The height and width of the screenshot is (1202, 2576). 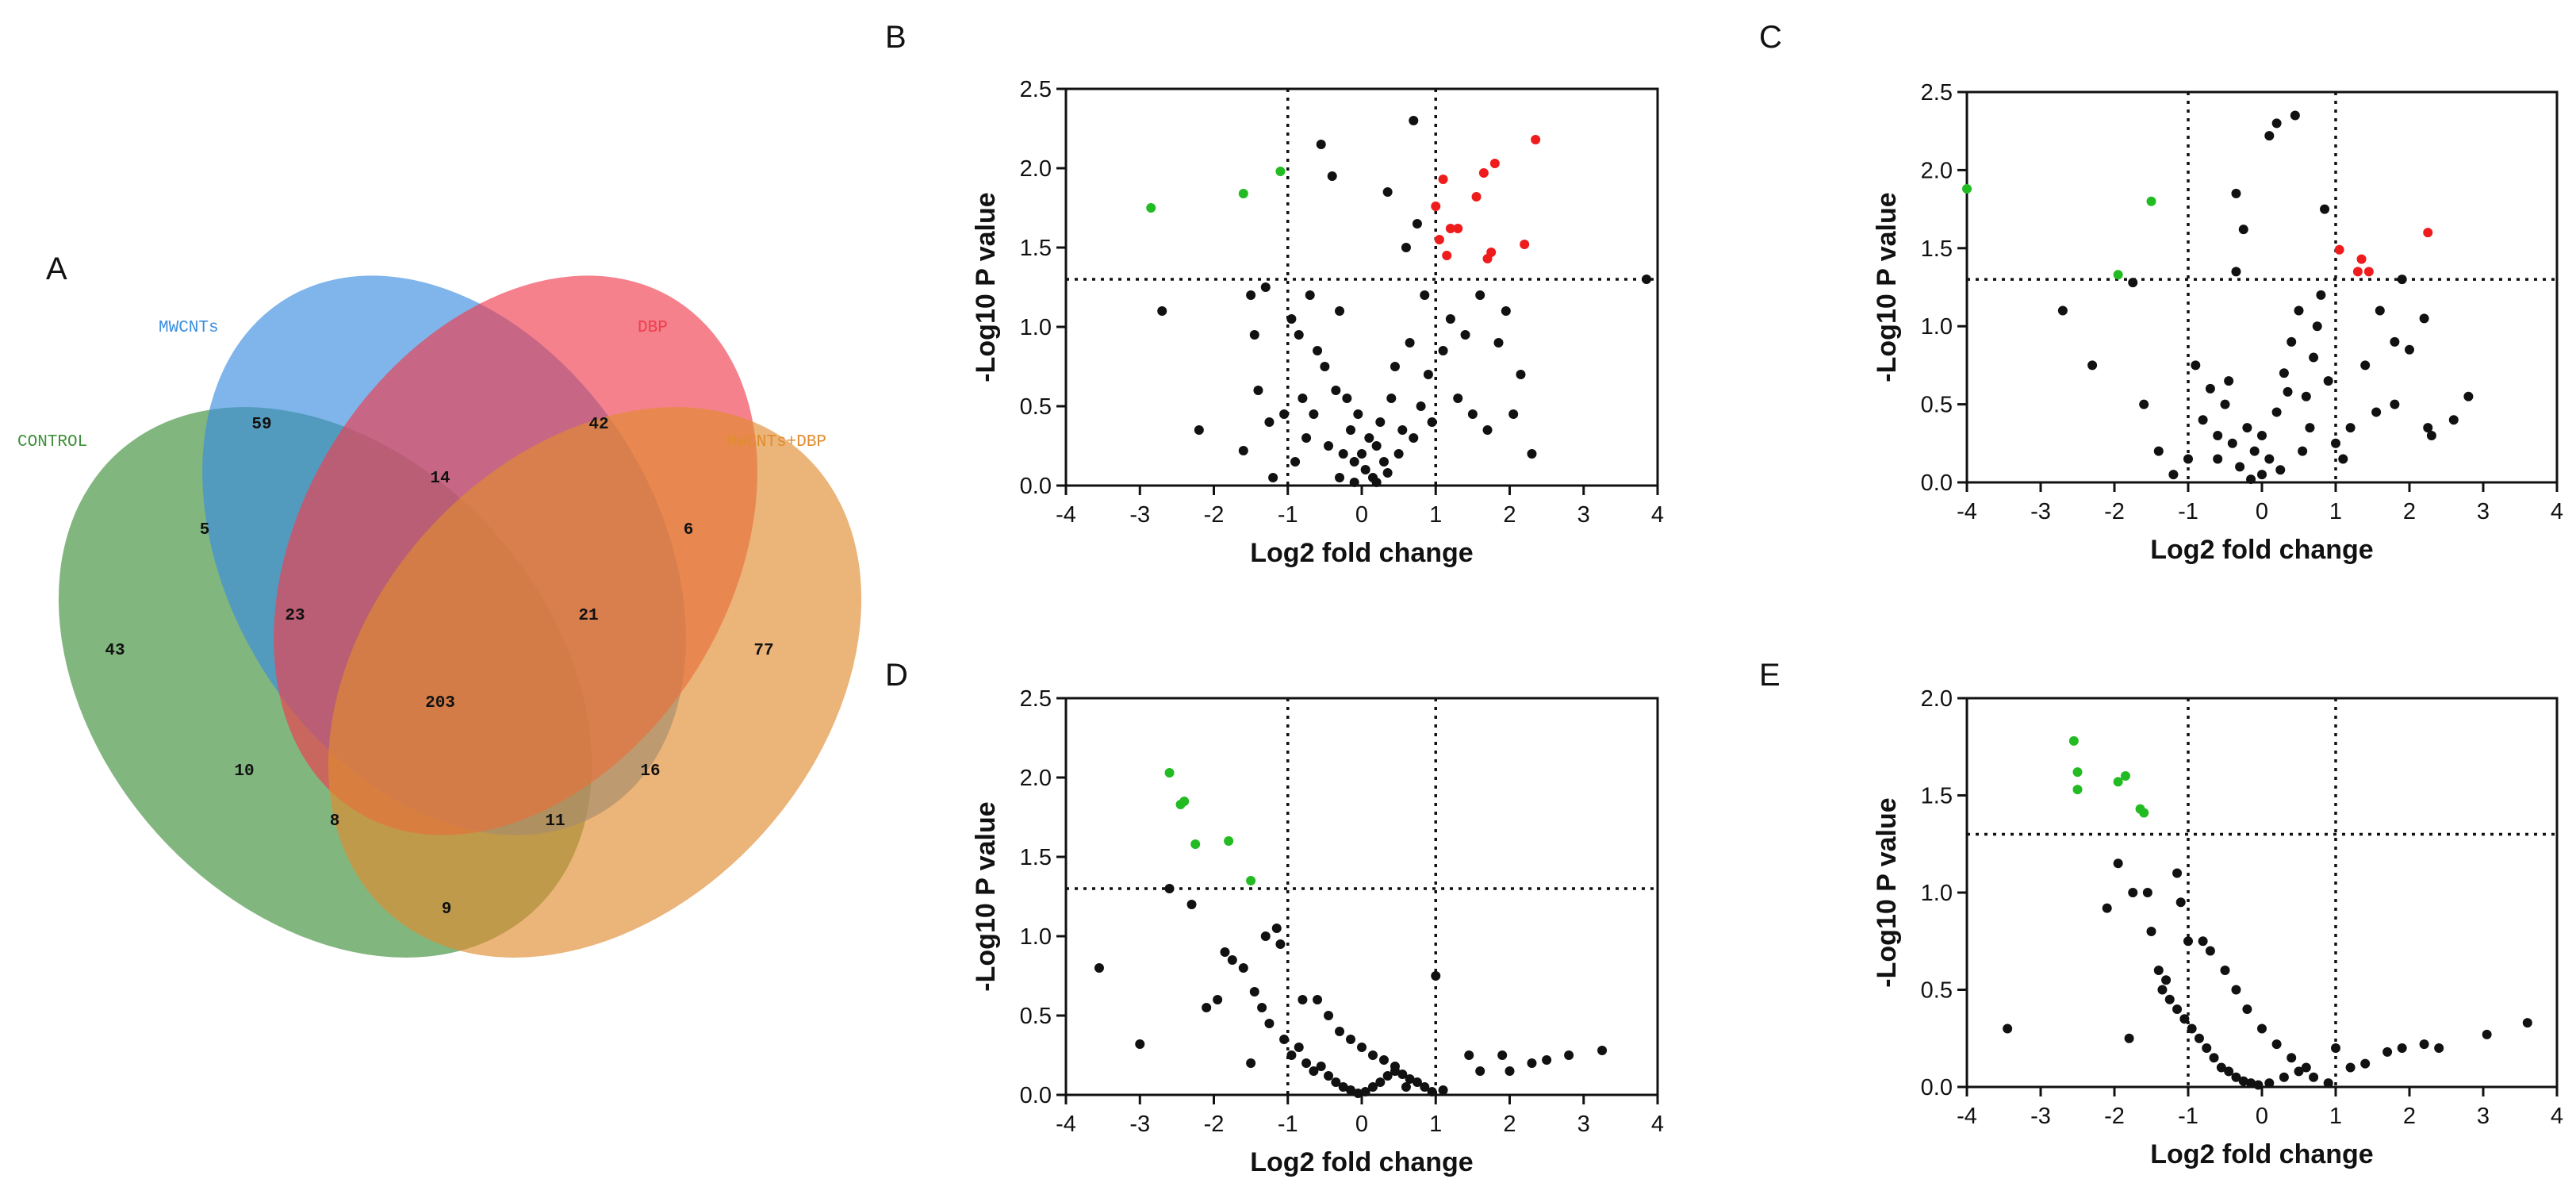 What do you see at coordinates (1937, 93) in the screenshot?
I see `y-tick-label: 2.5` at bounding box center [1937, 93].